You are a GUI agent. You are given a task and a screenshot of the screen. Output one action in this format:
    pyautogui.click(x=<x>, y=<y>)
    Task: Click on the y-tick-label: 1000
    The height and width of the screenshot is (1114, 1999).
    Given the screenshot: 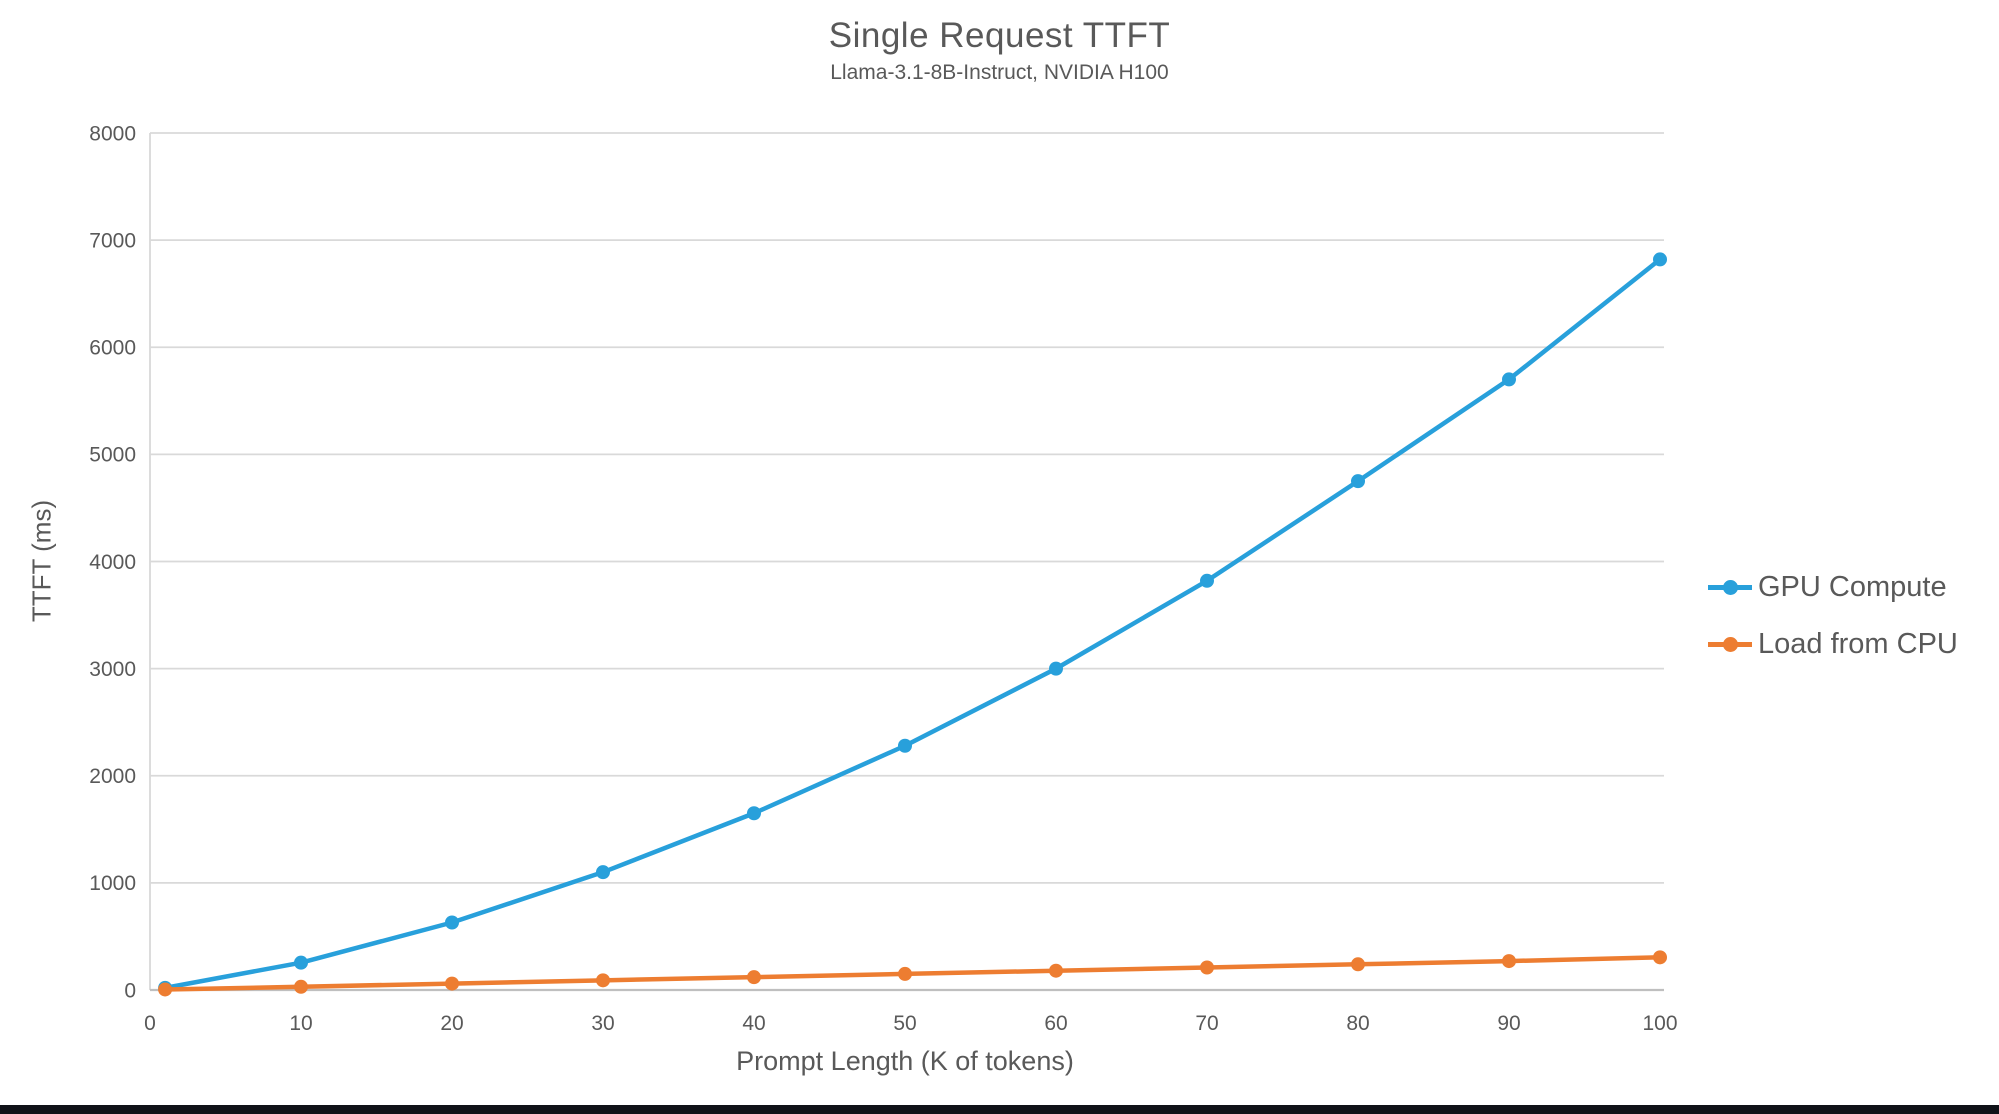 What is the action you would take?
    pyautogui.click(x=112, y=883)
    